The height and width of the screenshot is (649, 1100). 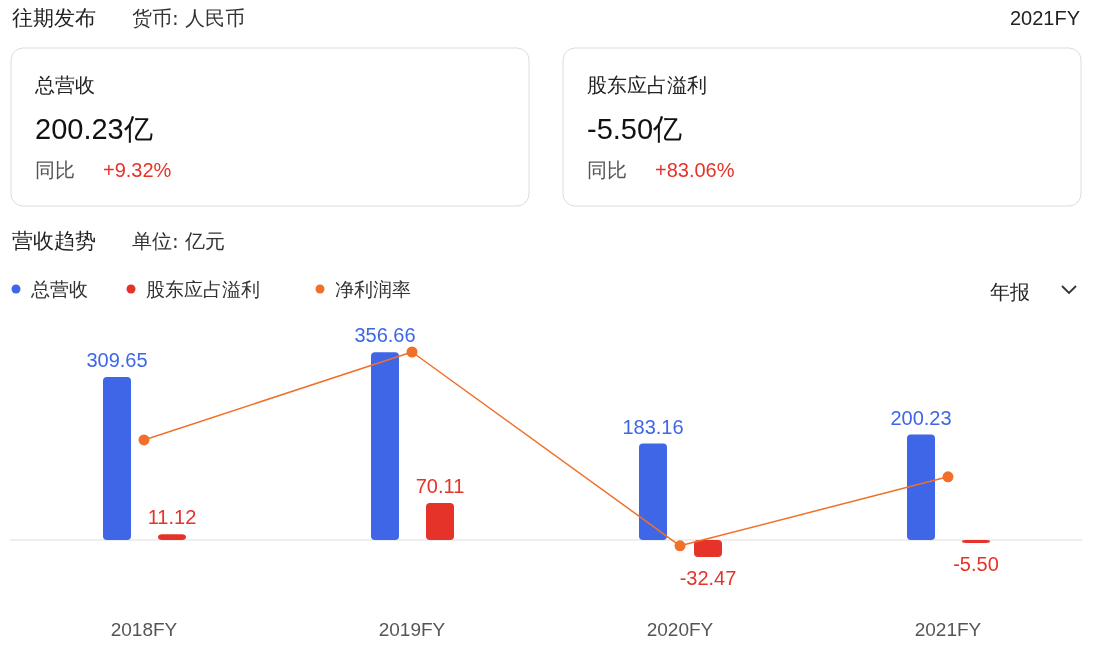 I want to click on x-tick-label: 2020FY, so click(x=680, y=629).